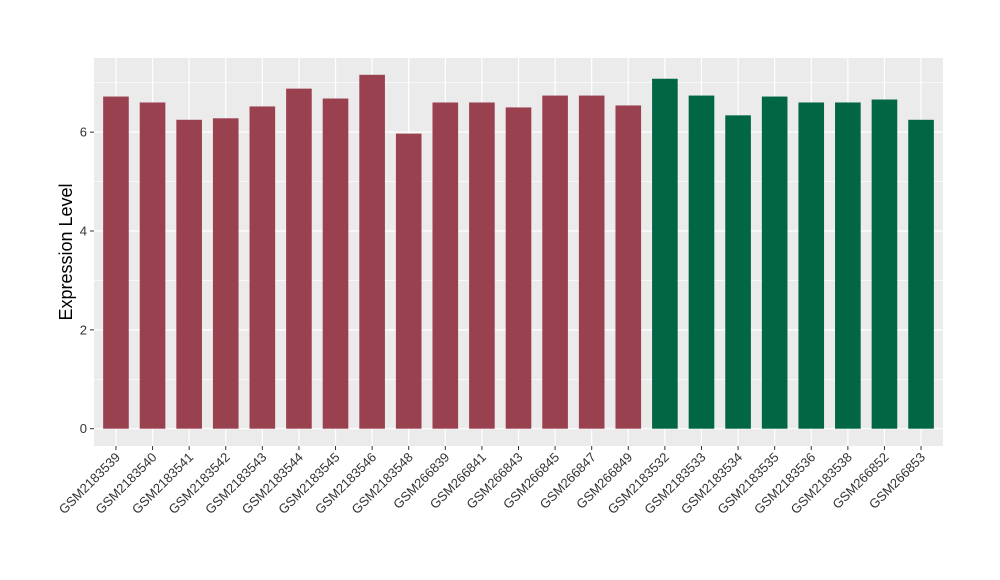  What do you see at coordinates (299, 258) in the screenshot?
I see `bar-GSM2183544` at bounding box center [299, 258].